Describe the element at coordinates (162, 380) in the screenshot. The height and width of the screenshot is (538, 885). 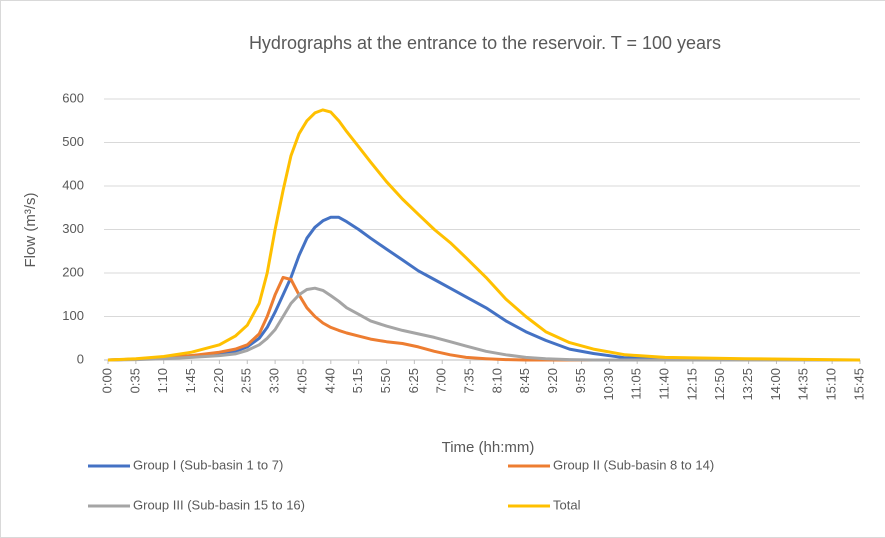
I see `x-tick-label: 1:10` at that location.